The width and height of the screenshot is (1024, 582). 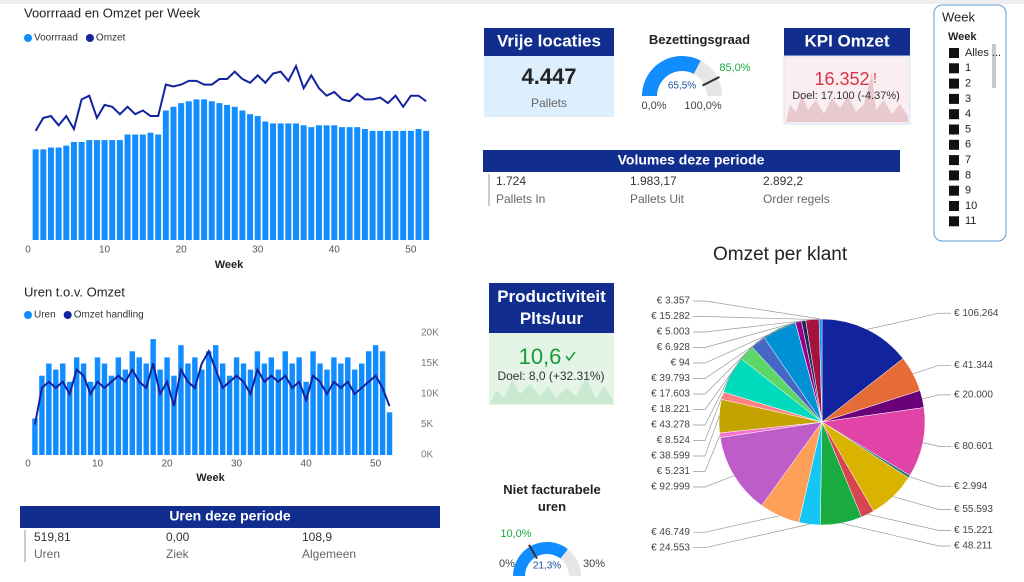 What do you see at coordinates (430, 363) in the screenshot?
I see `y-tick-label: 15K` at bounding box center [430, 363].